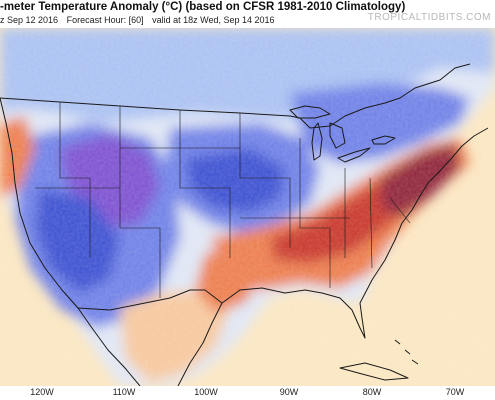 This screenshot has width=495, height=400. Describe the element at coordinates (289, 392) in the screenshot. I see `lon-label-90w: 90W` at that location.